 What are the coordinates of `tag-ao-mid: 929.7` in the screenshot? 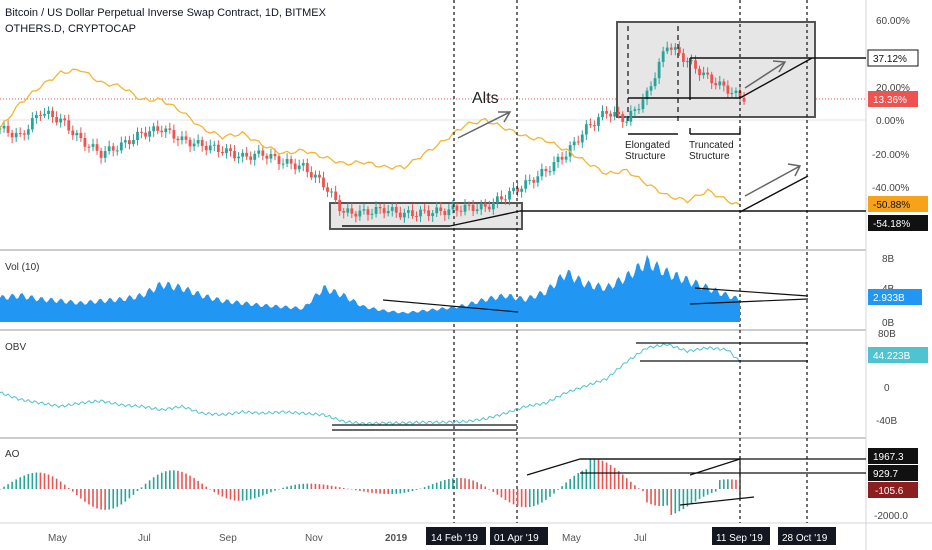 It's located at (885, 474).